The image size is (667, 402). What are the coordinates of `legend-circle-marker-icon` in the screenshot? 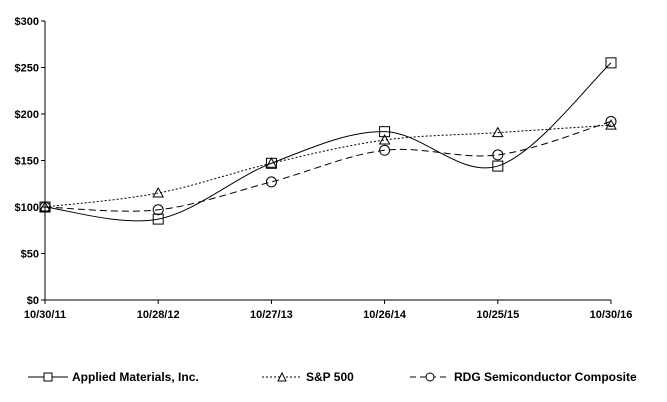 It's located at (430, 377).